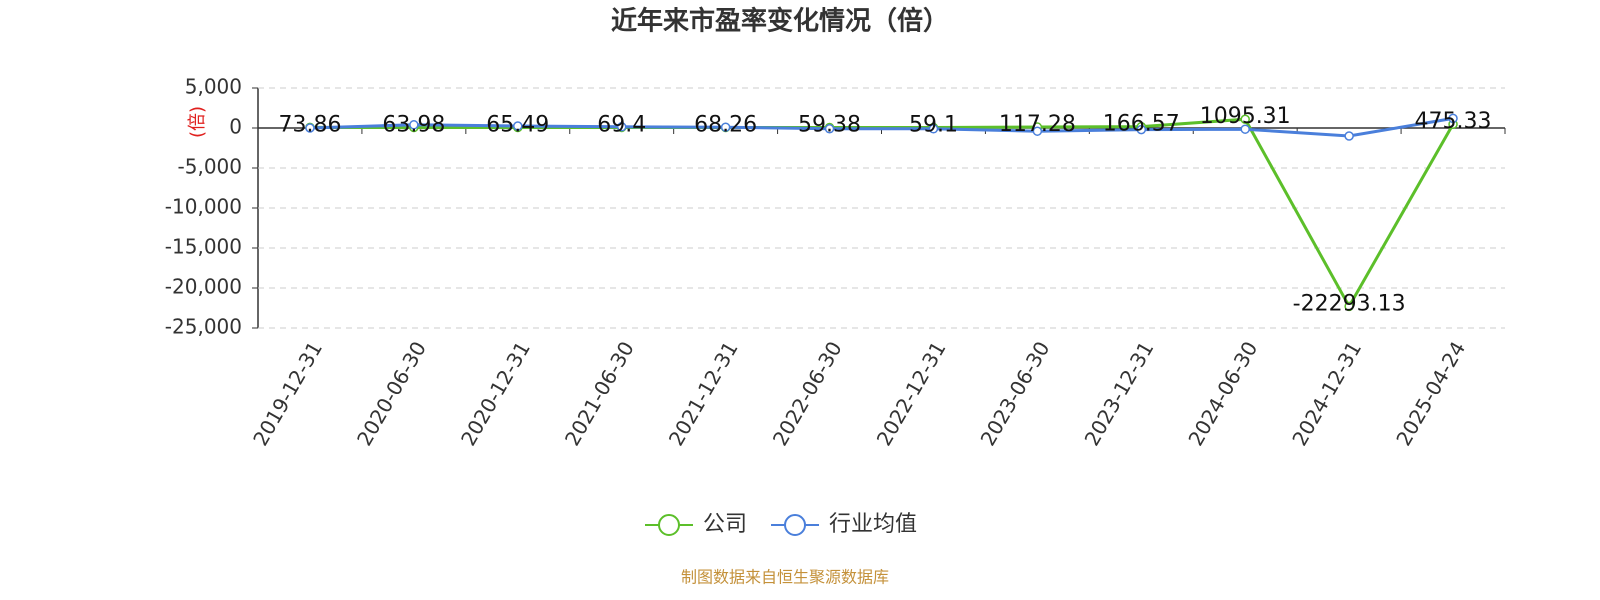 This screenshot has width=1600, height=600. I want to click on x-tick-label: 2024-12-31, so click(1326, 393).